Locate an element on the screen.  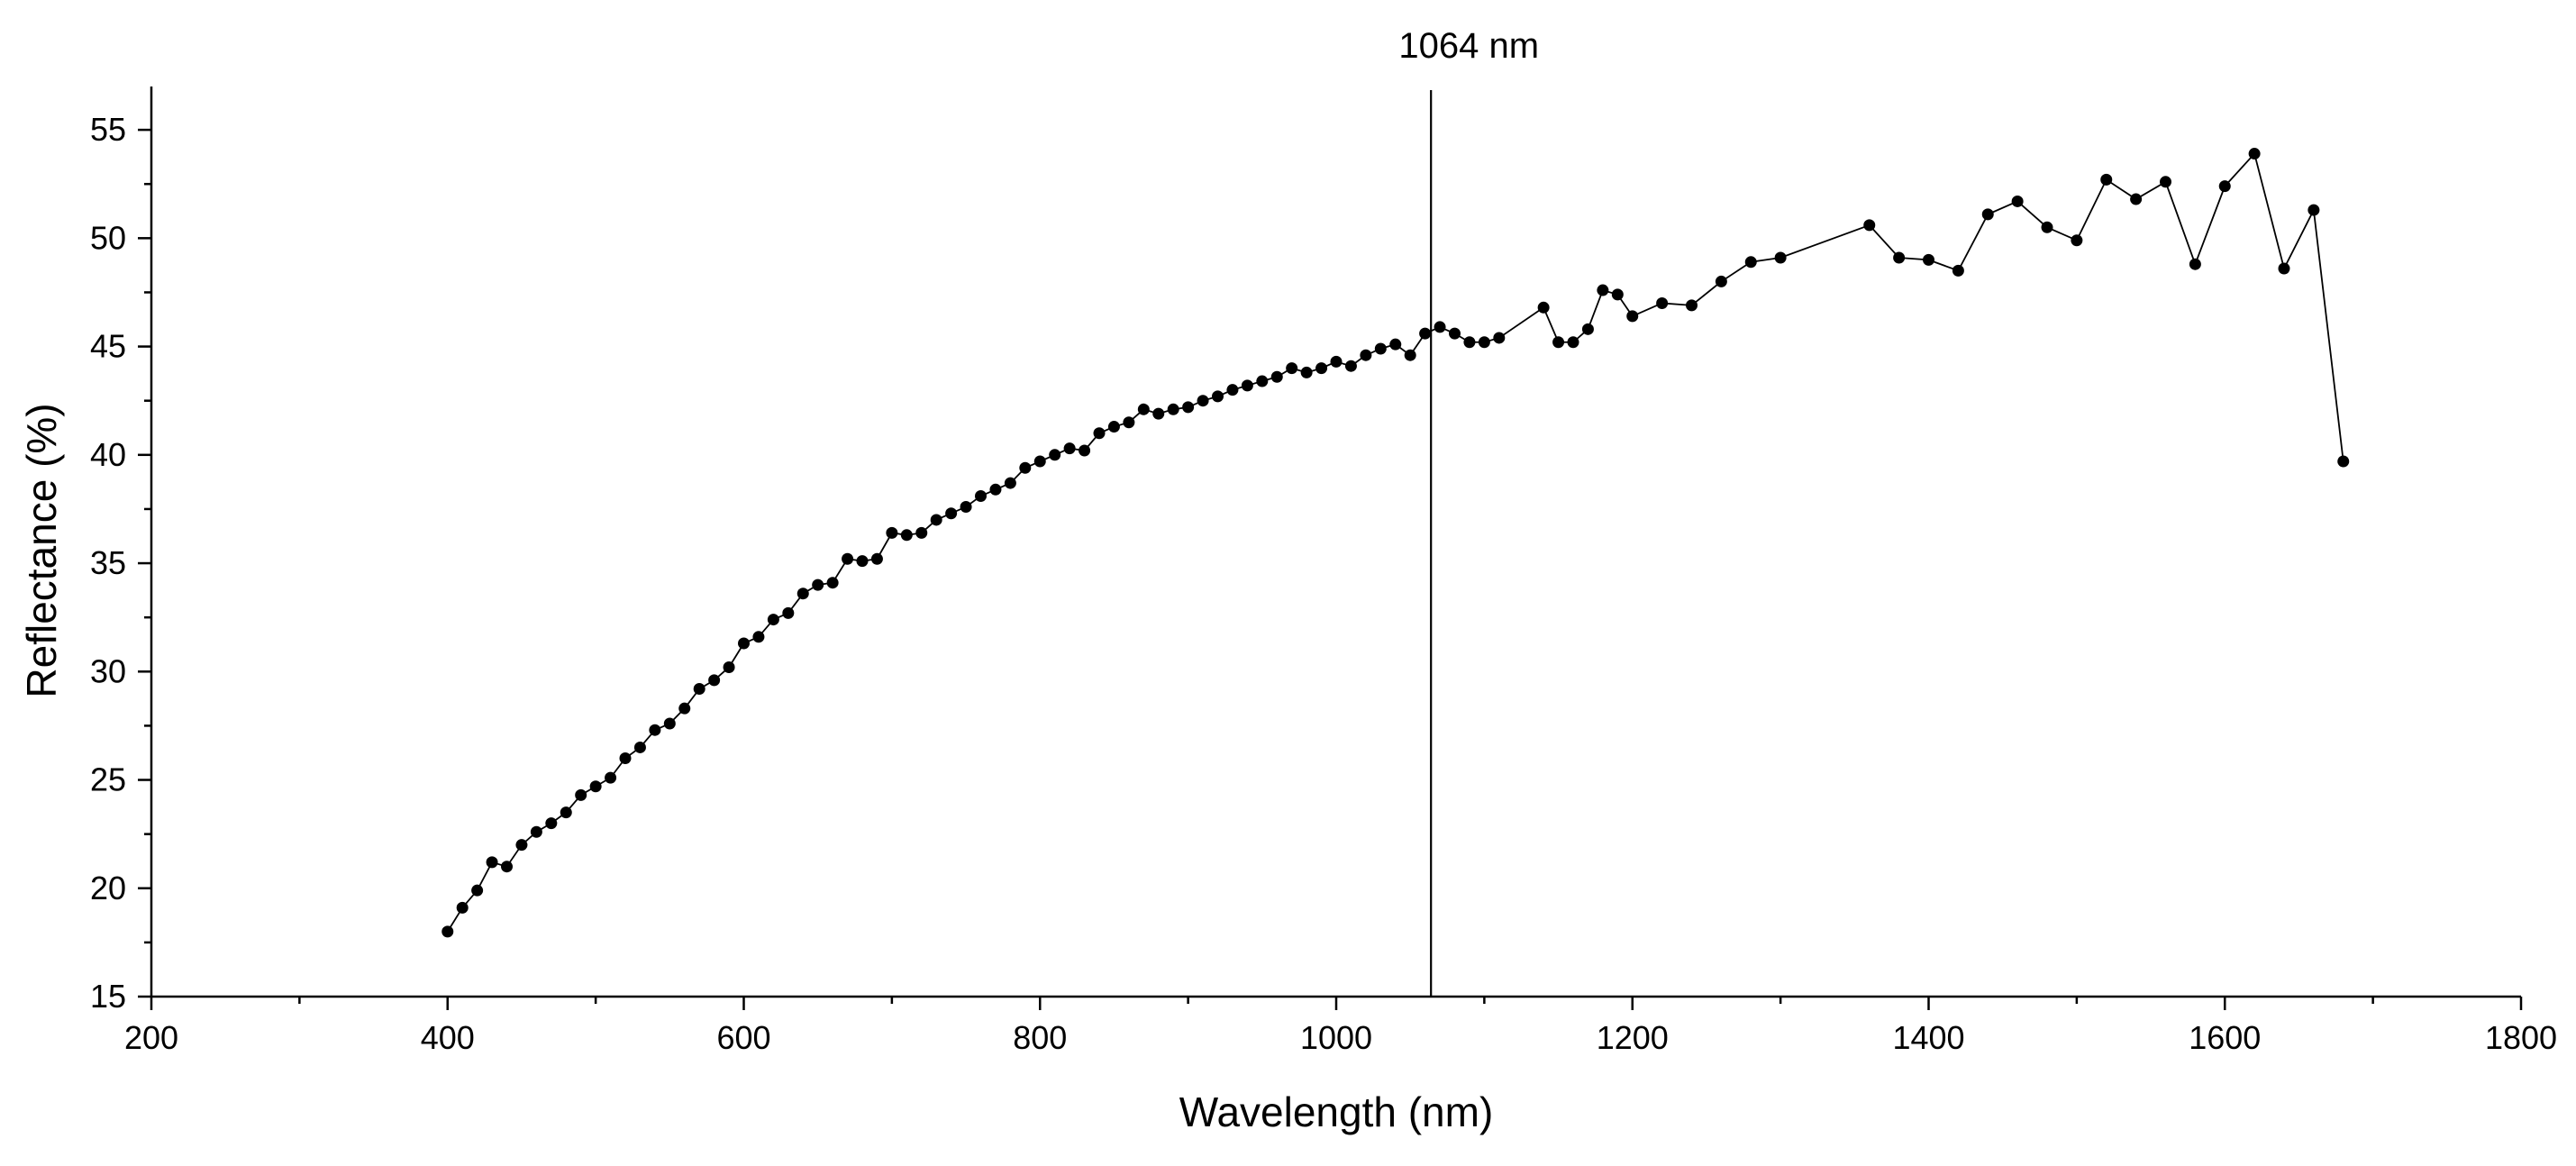
y-tick-label: 30 is located at coordinates (108, 670).